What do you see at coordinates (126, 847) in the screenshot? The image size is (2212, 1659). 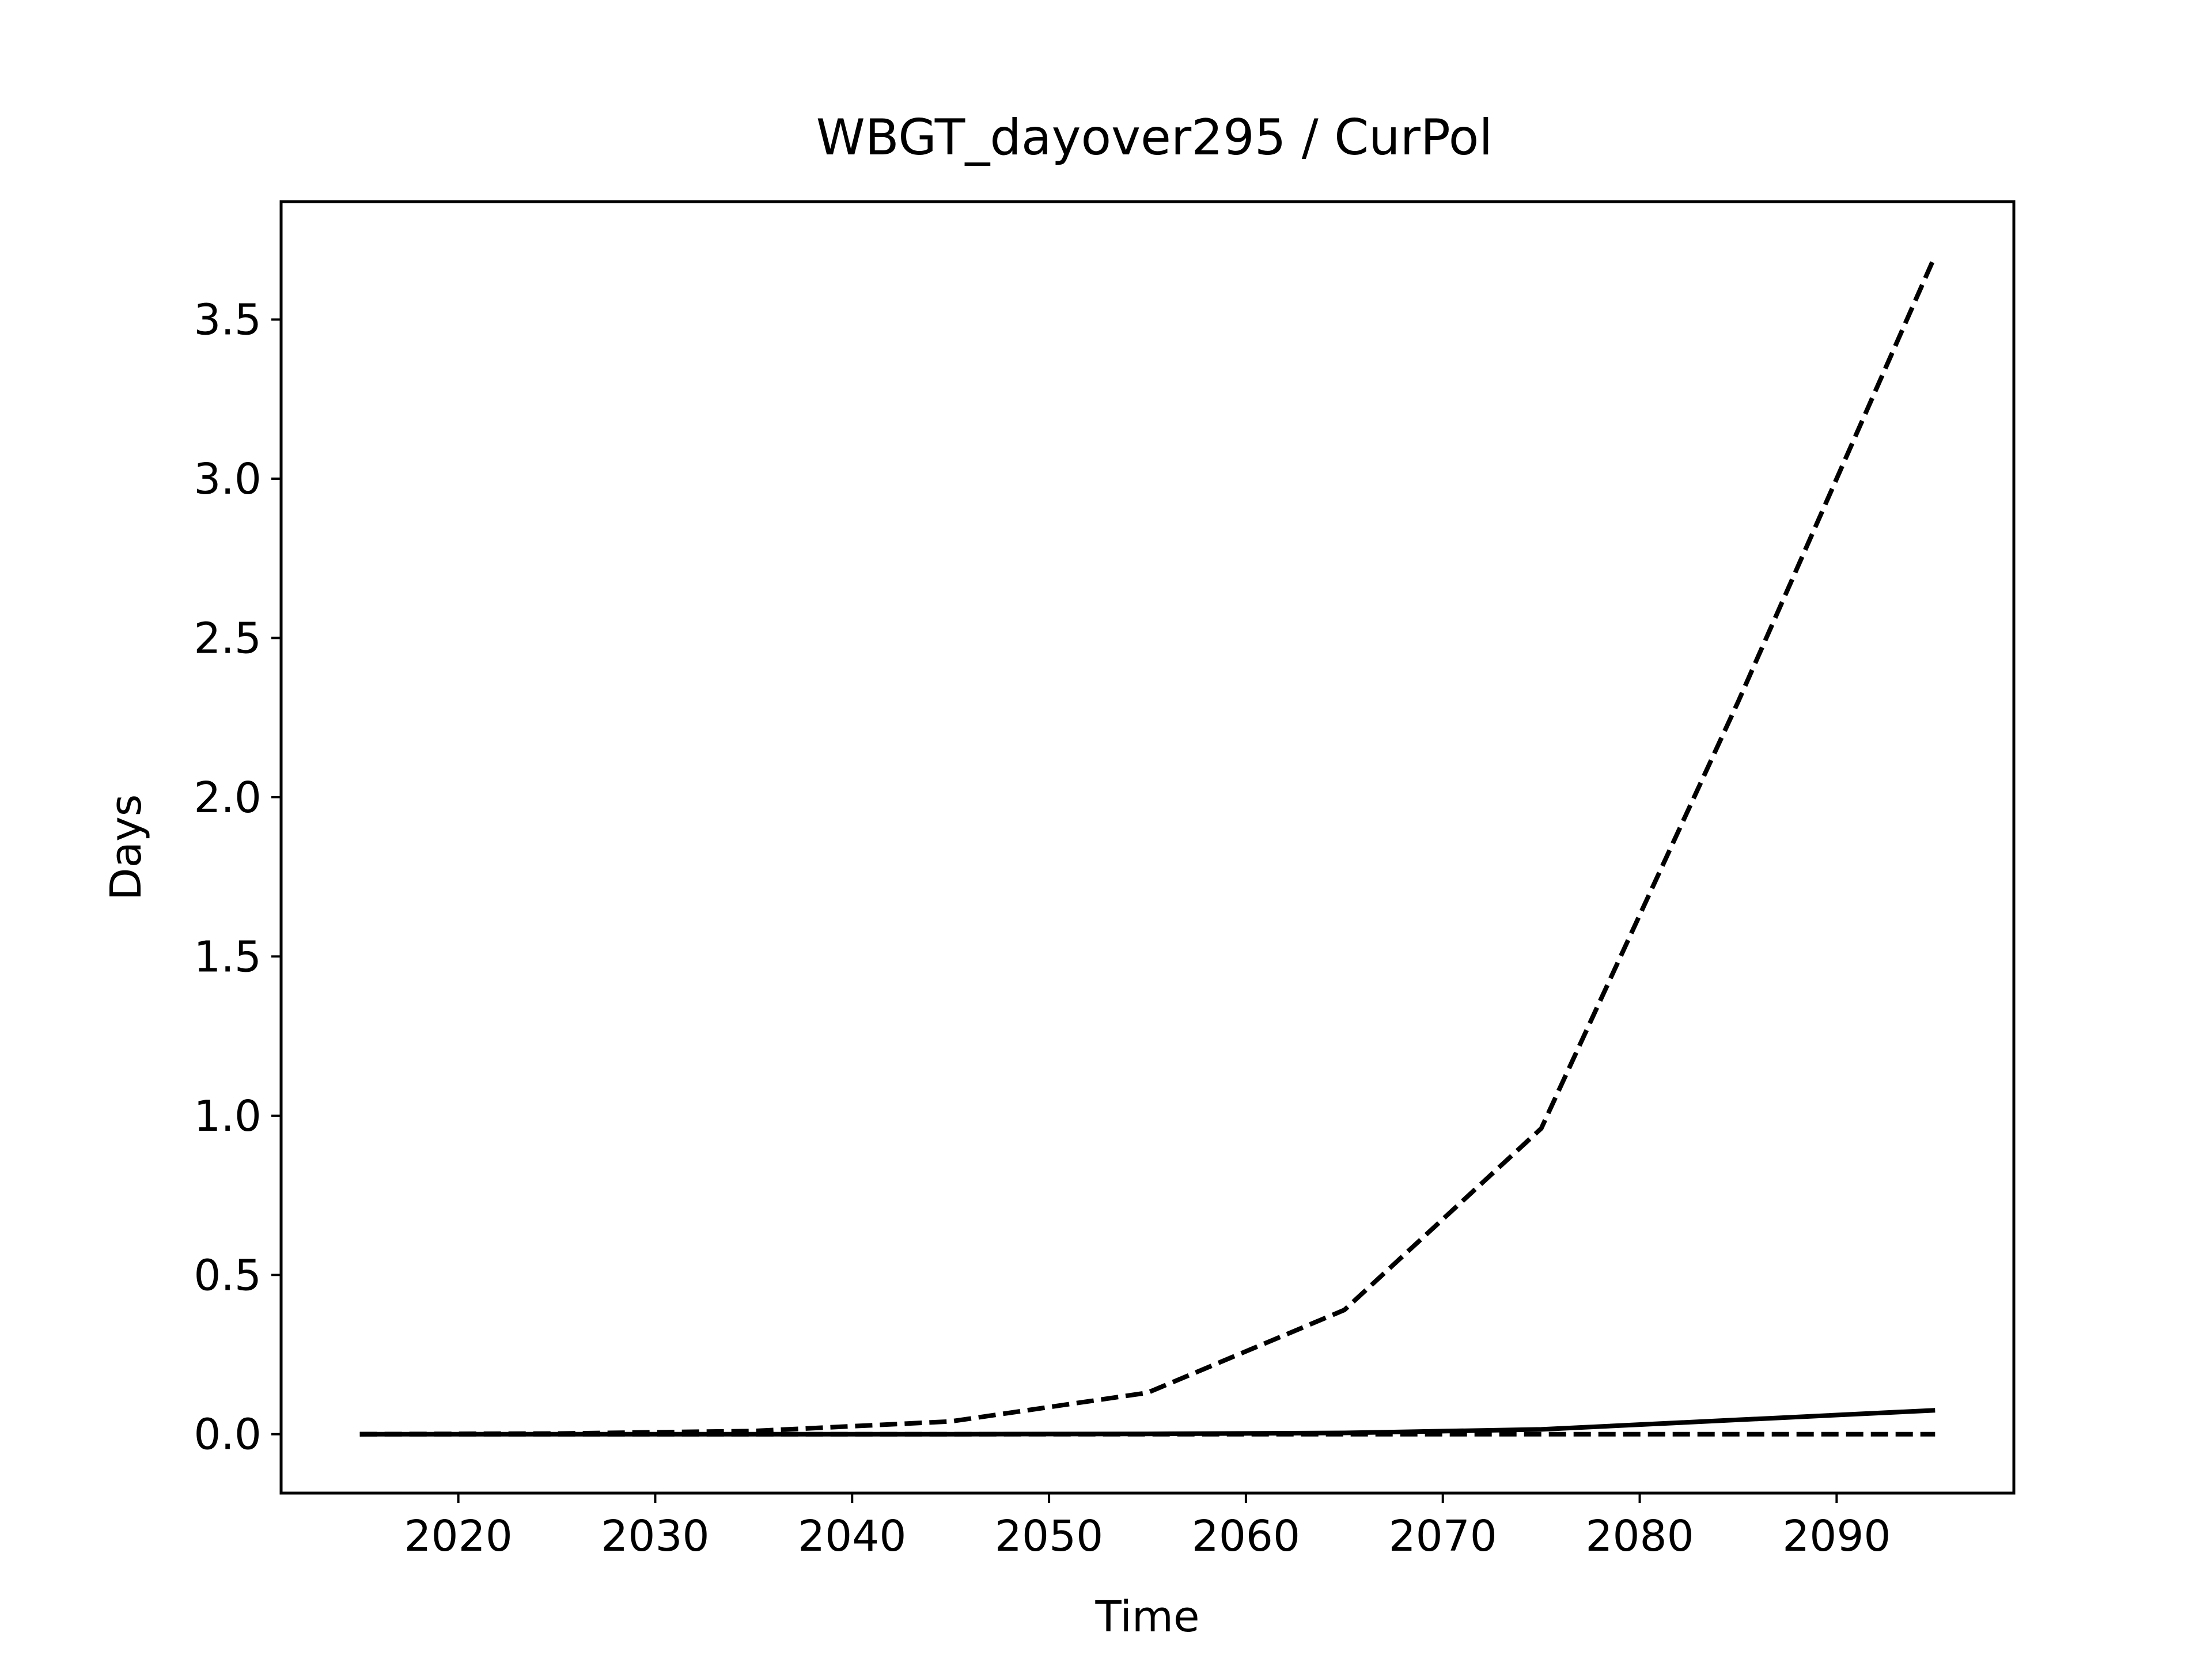 I see `y-axis-label: Days` at bounding box center [126, 847].